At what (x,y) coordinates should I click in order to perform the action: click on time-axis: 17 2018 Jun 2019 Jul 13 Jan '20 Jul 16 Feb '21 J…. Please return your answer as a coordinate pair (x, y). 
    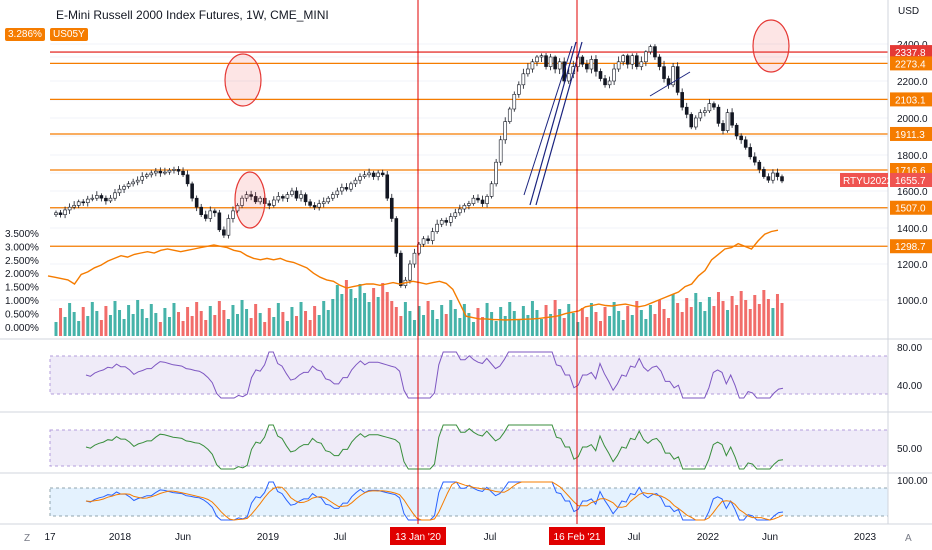
    Looking at the image, I should click on (460, 536).